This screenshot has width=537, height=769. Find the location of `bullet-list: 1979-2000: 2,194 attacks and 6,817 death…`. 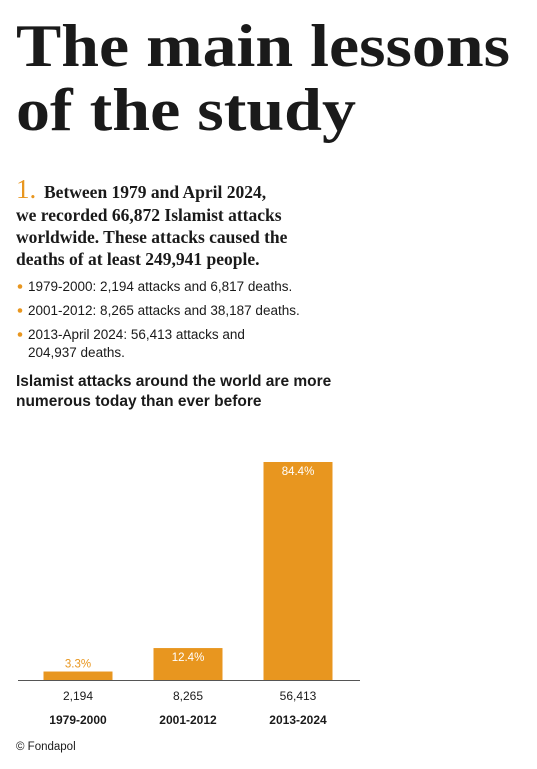

bullet-list: 1979-2000: 2,194 attacks and 6,817 death… is located at coordinates (158, 319).